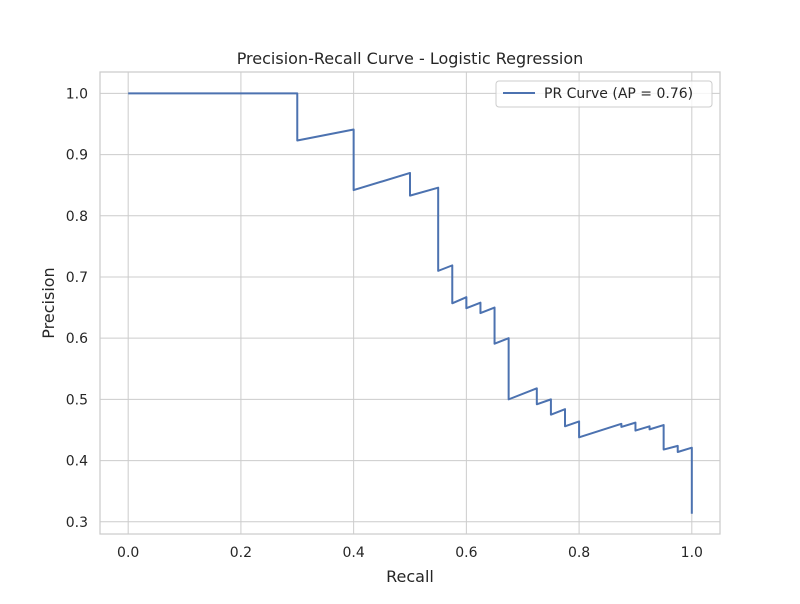 Image resolution: width=800 pixels, height=604 pixels. I want to click on x-tick-label: 0.8, so click(579, 553).